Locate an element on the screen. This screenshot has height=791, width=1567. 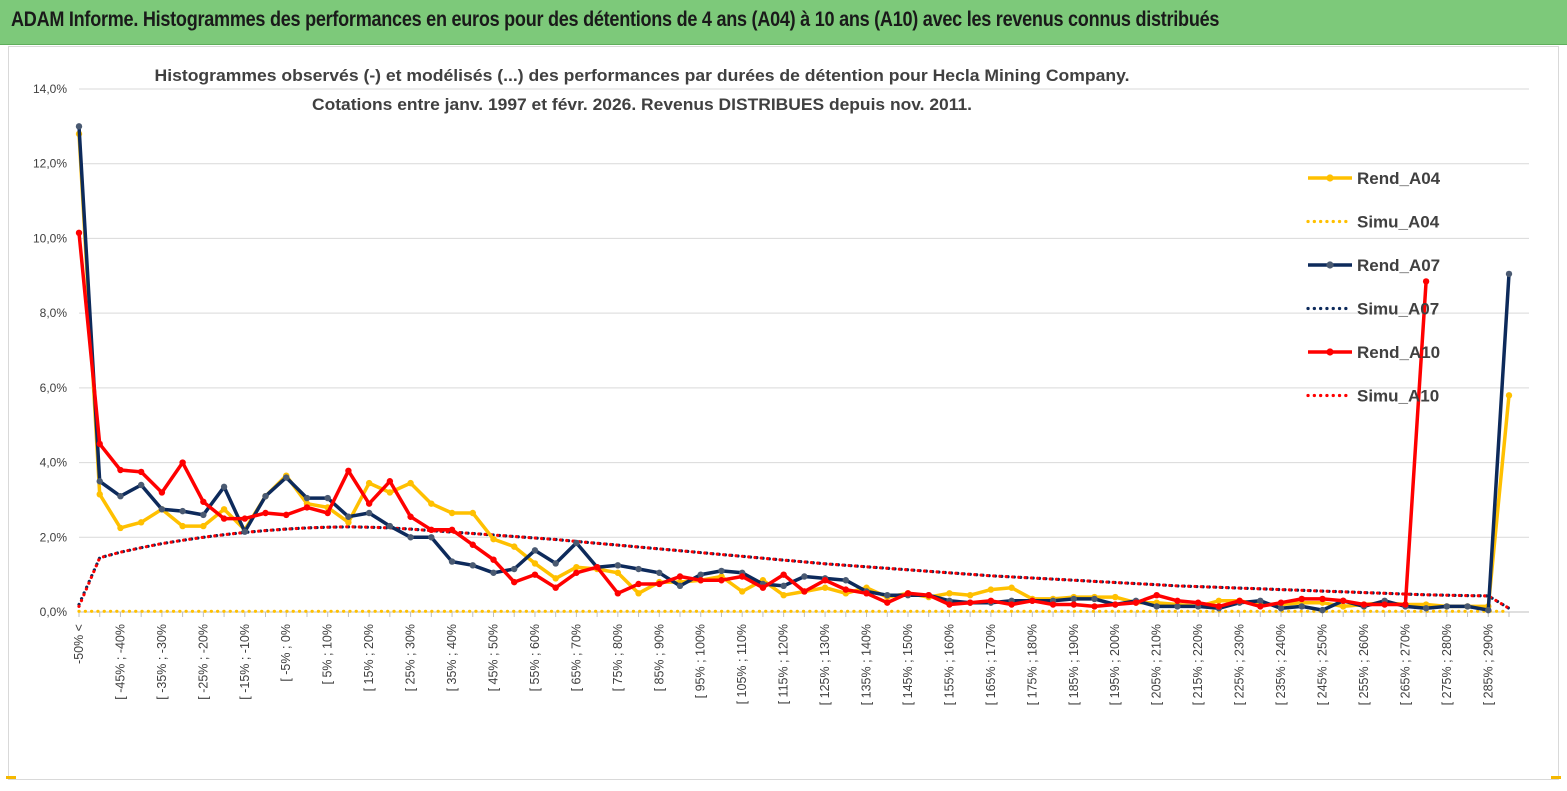
y-tick-label: 6,0% is located at coordinates (54, 388).